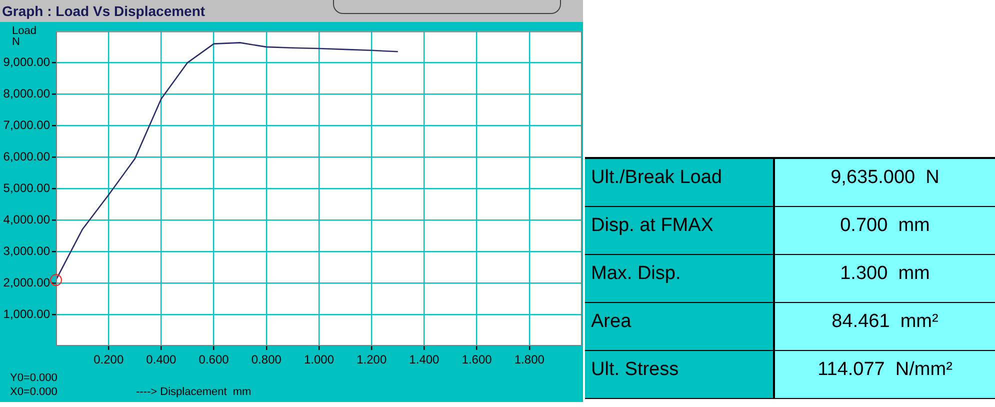 The height and width of the screenshot is (407, 995). What do you see at coordinates (26, 313) in the screenshot?
I see `y-tick-label: 1,000.00` at bounding box center [26, 313].